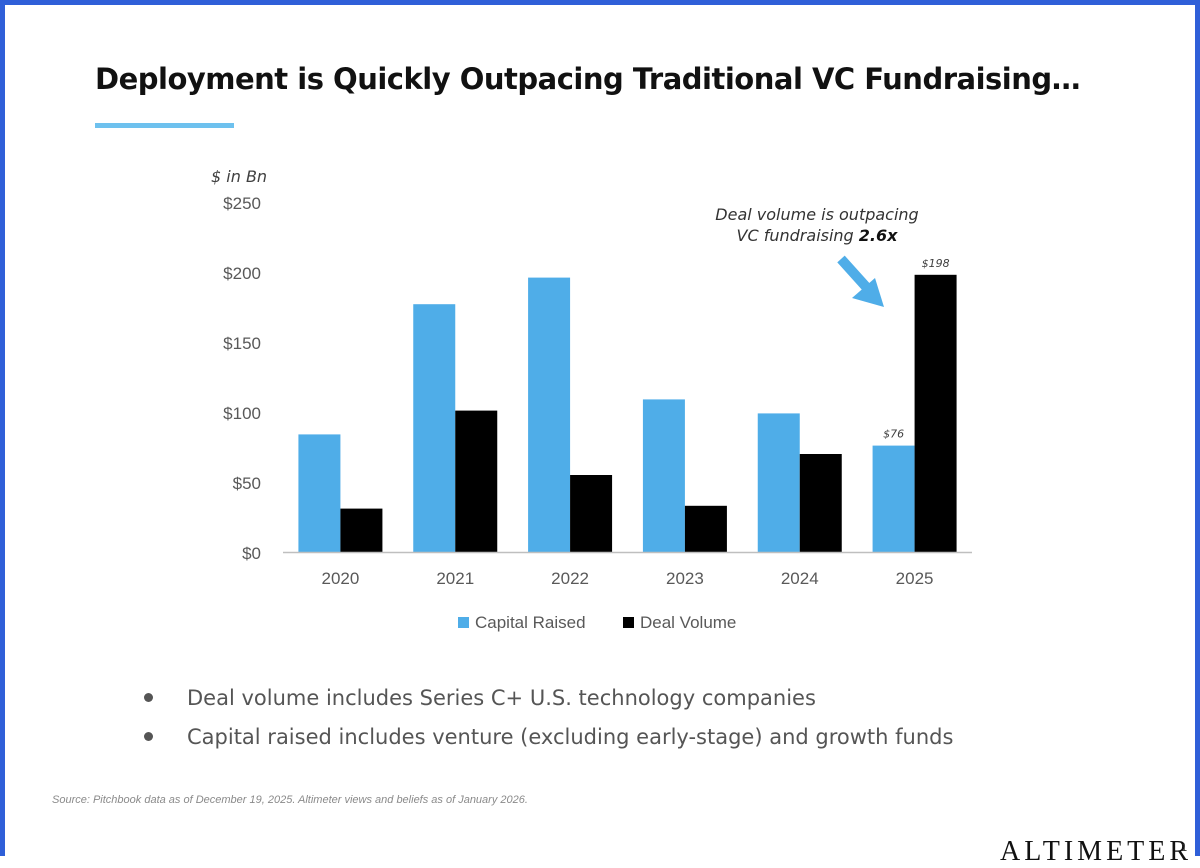 The image size is (1200, 868). Describe the element at coordinates (434, 428) in the screenshot. I see `bar-capital-raised-2021` at that location.